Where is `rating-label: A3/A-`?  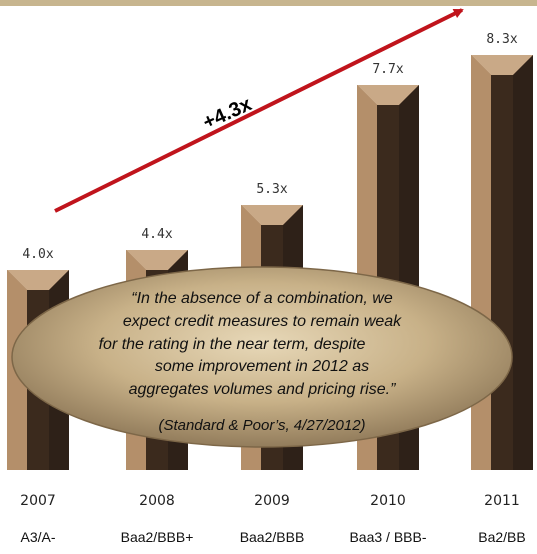
rating-label: A3/A- is located at coordinates (37, 537).